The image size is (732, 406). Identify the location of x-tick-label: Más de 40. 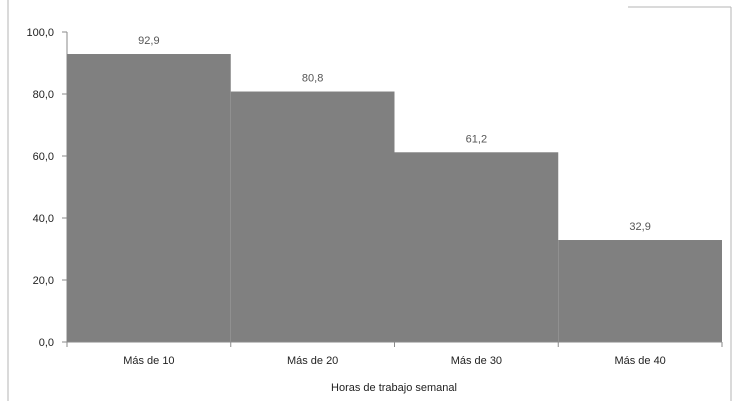
(639, 361).